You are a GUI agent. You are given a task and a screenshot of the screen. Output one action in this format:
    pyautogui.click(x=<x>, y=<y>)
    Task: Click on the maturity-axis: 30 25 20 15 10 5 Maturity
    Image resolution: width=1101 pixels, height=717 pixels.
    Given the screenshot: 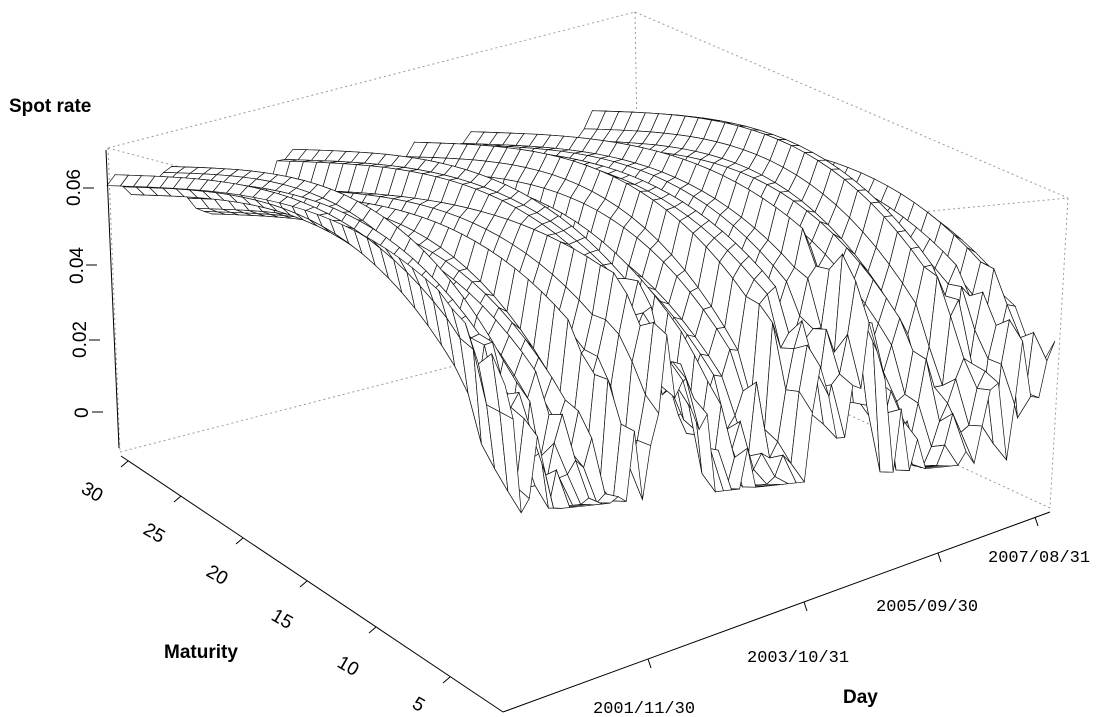 What is the action you would take?
    pyautogui.click(x=291, y=586)
    